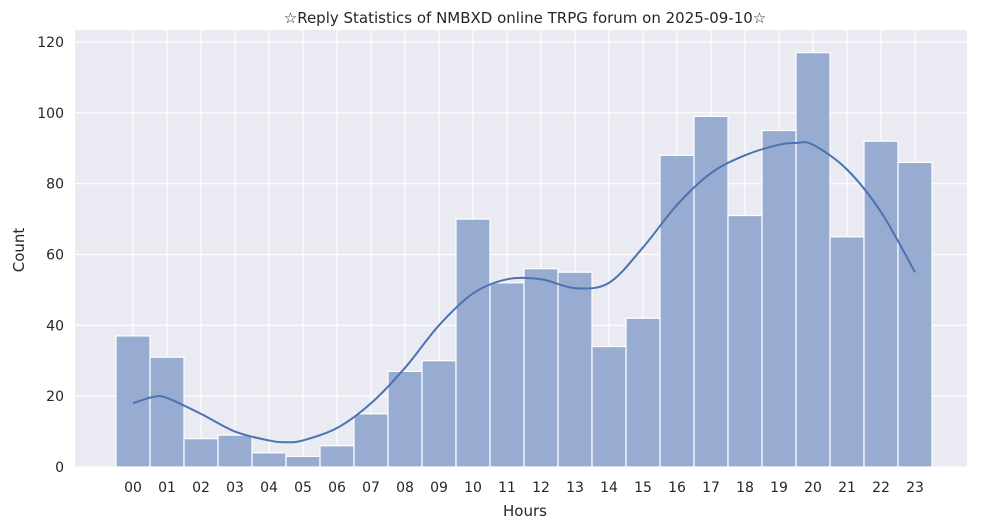  What do you see at coordinates (55, 397) in the screenshot?
I see `y-tick-label: 20` at bounding box center [55, 397].